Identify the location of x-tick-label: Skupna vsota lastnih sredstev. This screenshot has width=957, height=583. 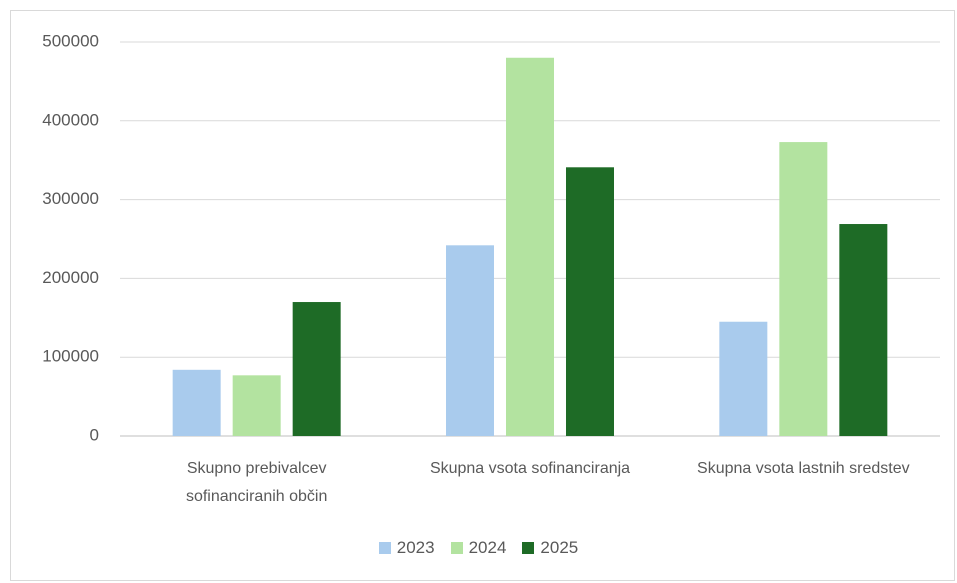
(803, 468).